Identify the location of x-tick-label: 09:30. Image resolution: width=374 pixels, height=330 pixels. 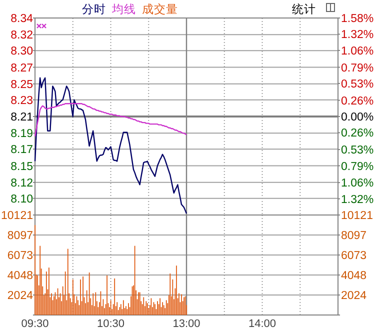
(35, 324).